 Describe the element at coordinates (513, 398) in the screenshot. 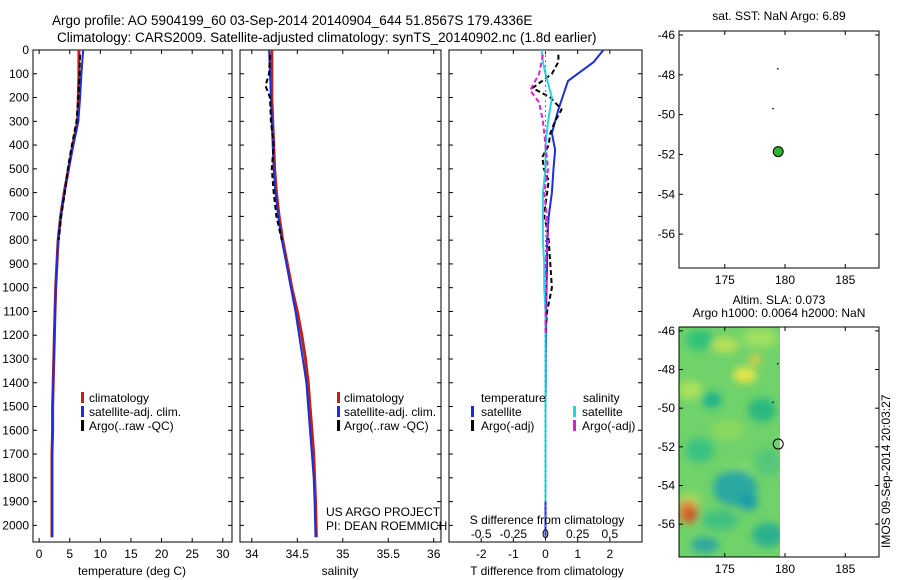

I see `legend-temperature-header: temperature` at that location.